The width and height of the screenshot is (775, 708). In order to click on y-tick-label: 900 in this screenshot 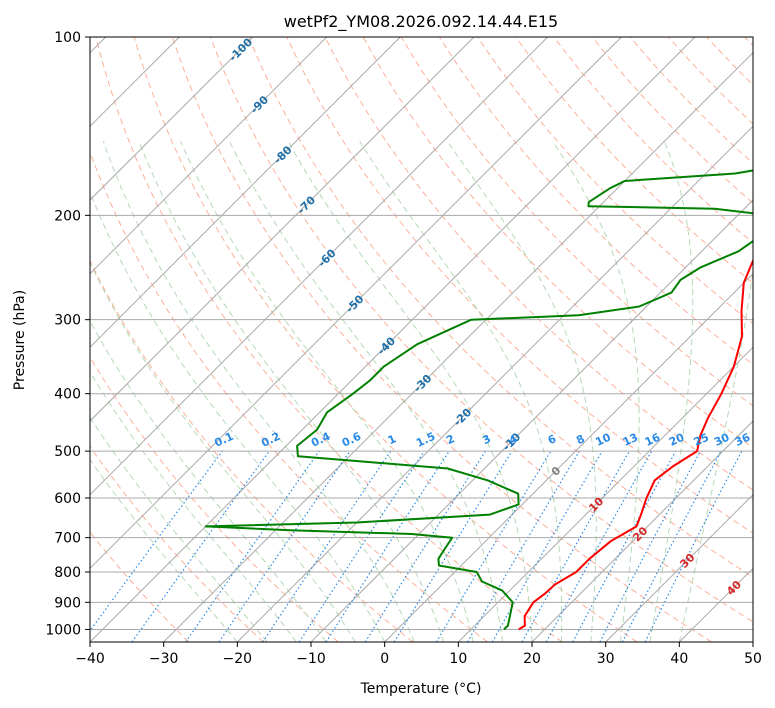, I will do `click(67, 603)`.